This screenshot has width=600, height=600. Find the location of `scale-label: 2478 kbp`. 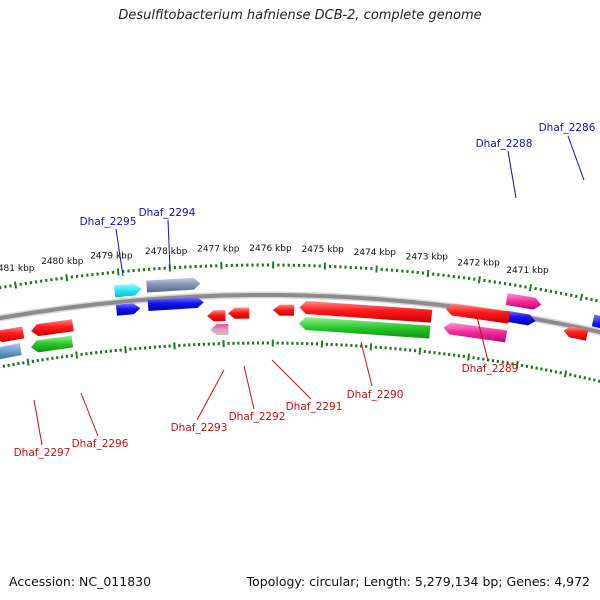

scale-label: 2478 kbp is located at coordinates (166, 252).